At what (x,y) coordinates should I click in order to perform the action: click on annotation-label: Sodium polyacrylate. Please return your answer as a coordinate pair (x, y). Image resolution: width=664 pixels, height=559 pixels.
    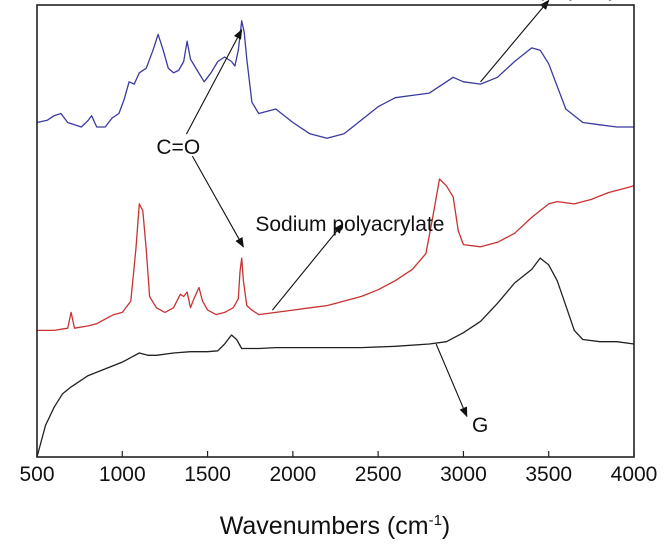
    Looking at the image, I should click on (349, 224).